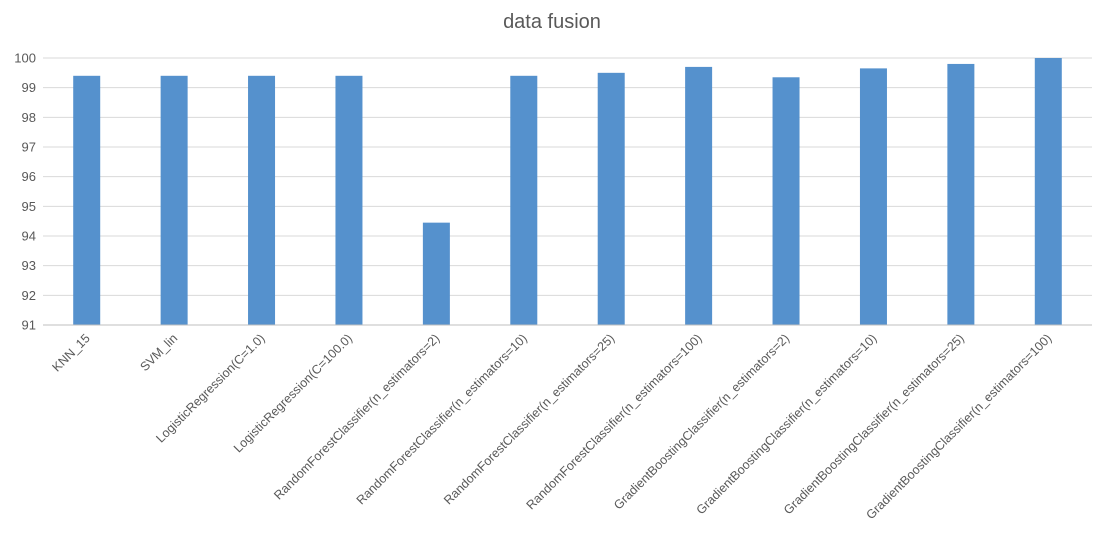 The width and height of the screenshot is (1094, 559). What do you see at coordinates (29, 147) in the screenshot?
I see `y-tick-label: 97` at bounding box center [29, 147].